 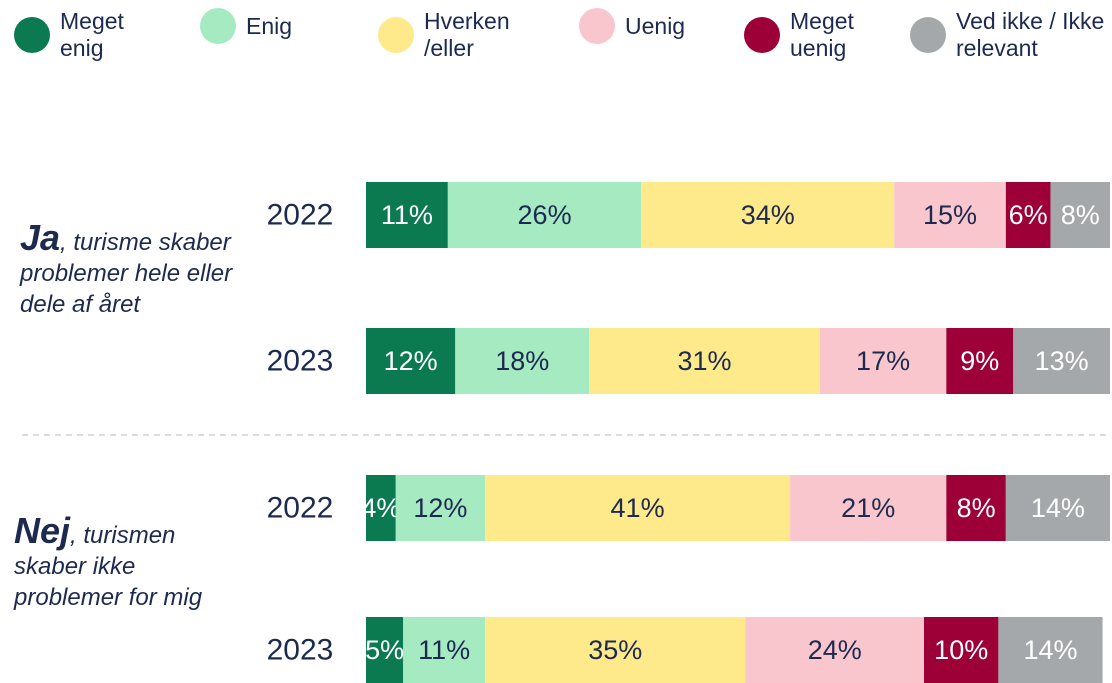 I want to click on group-label-lead: Nej, so click(x=42, y=530).